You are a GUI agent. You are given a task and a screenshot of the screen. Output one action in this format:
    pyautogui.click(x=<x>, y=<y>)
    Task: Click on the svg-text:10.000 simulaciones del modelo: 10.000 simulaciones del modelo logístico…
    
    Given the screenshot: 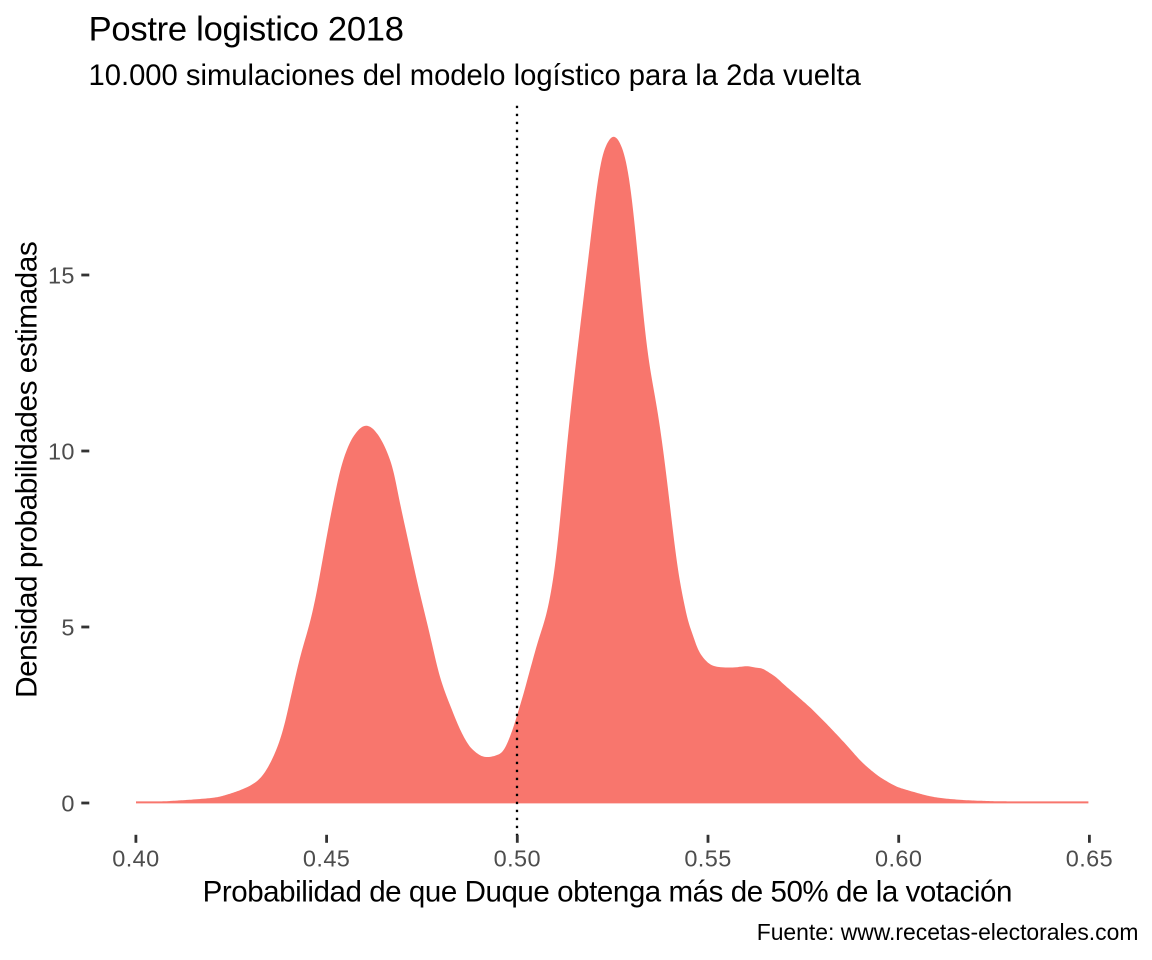 What is the action you would take?
    pyautogui.click(x=475, y=76)
    